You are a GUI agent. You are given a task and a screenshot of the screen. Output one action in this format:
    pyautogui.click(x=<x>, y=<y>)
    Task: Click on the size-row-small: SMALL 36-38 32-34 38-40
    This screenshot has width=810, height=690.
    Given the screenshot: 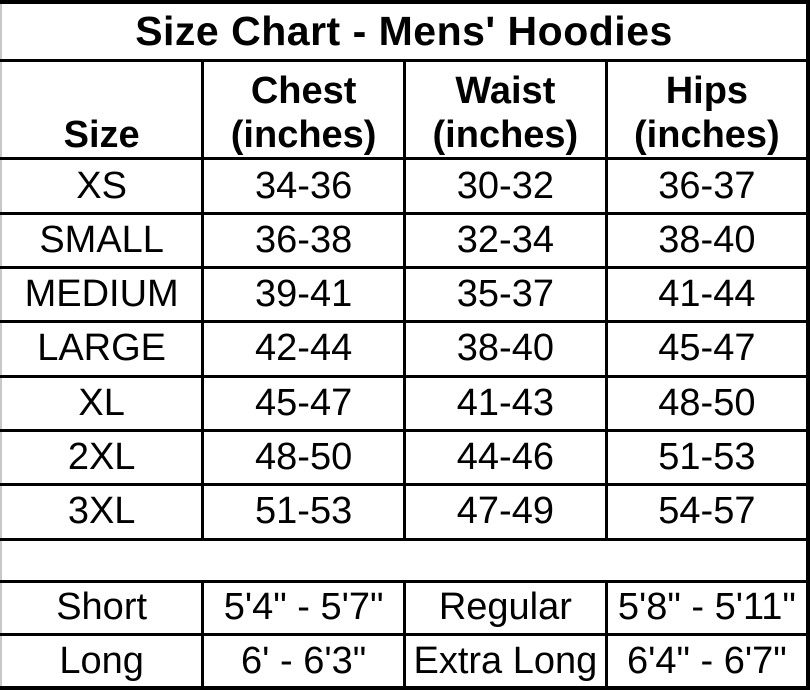 What is the action you would take?
    pyautogui.click(x=405, y=240)
    